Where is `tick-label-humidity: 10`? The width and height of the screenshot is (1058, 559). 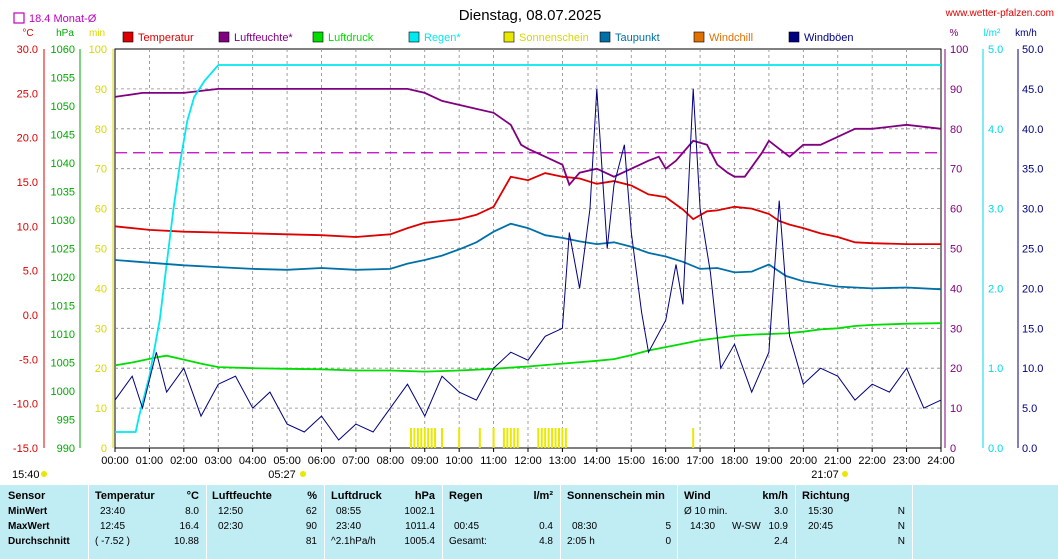 tick-label-humidity: 10 is located at coordinates (956, 409).